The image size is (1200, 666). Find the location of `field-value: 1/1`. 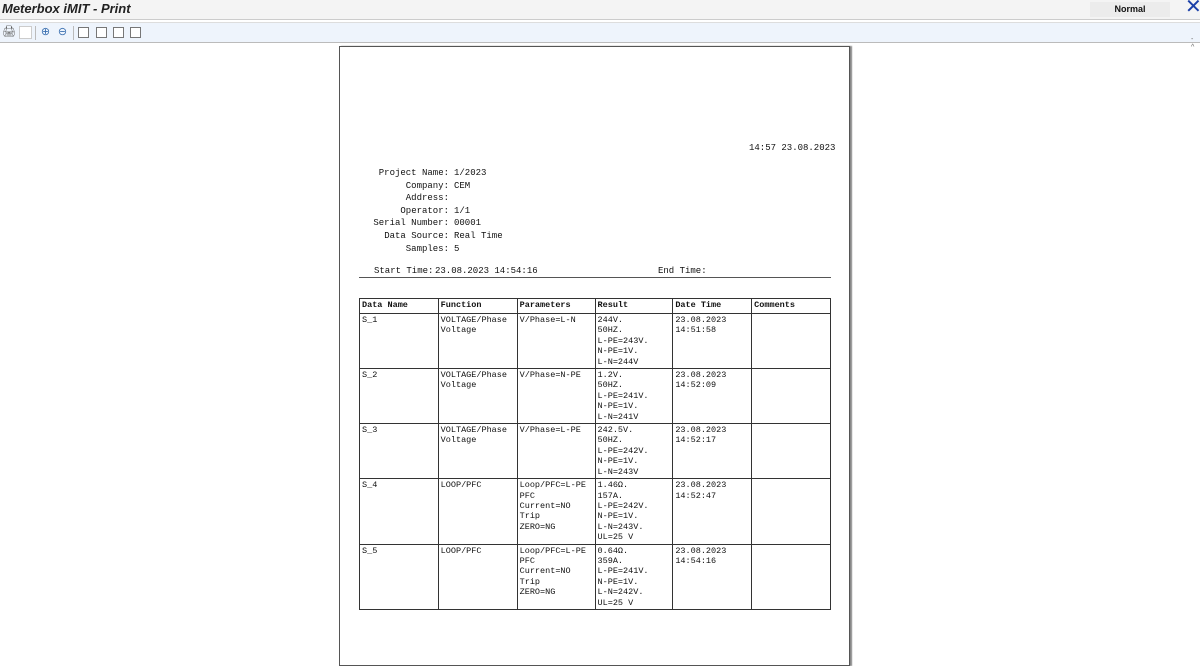

field-value: 1/1 is located at coordinates (462, 210).